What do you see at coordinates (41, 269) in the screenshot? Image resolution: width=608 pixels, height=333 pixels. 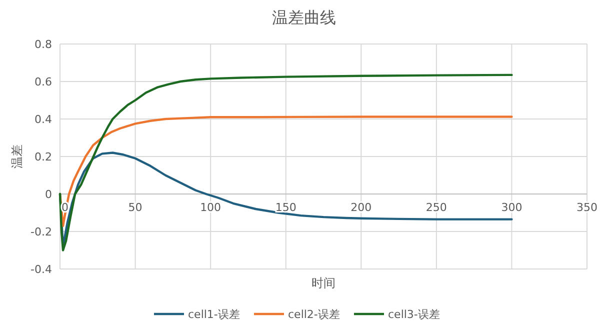 I see `y-tick-label: -0.4` at bounding box center [41, 269].